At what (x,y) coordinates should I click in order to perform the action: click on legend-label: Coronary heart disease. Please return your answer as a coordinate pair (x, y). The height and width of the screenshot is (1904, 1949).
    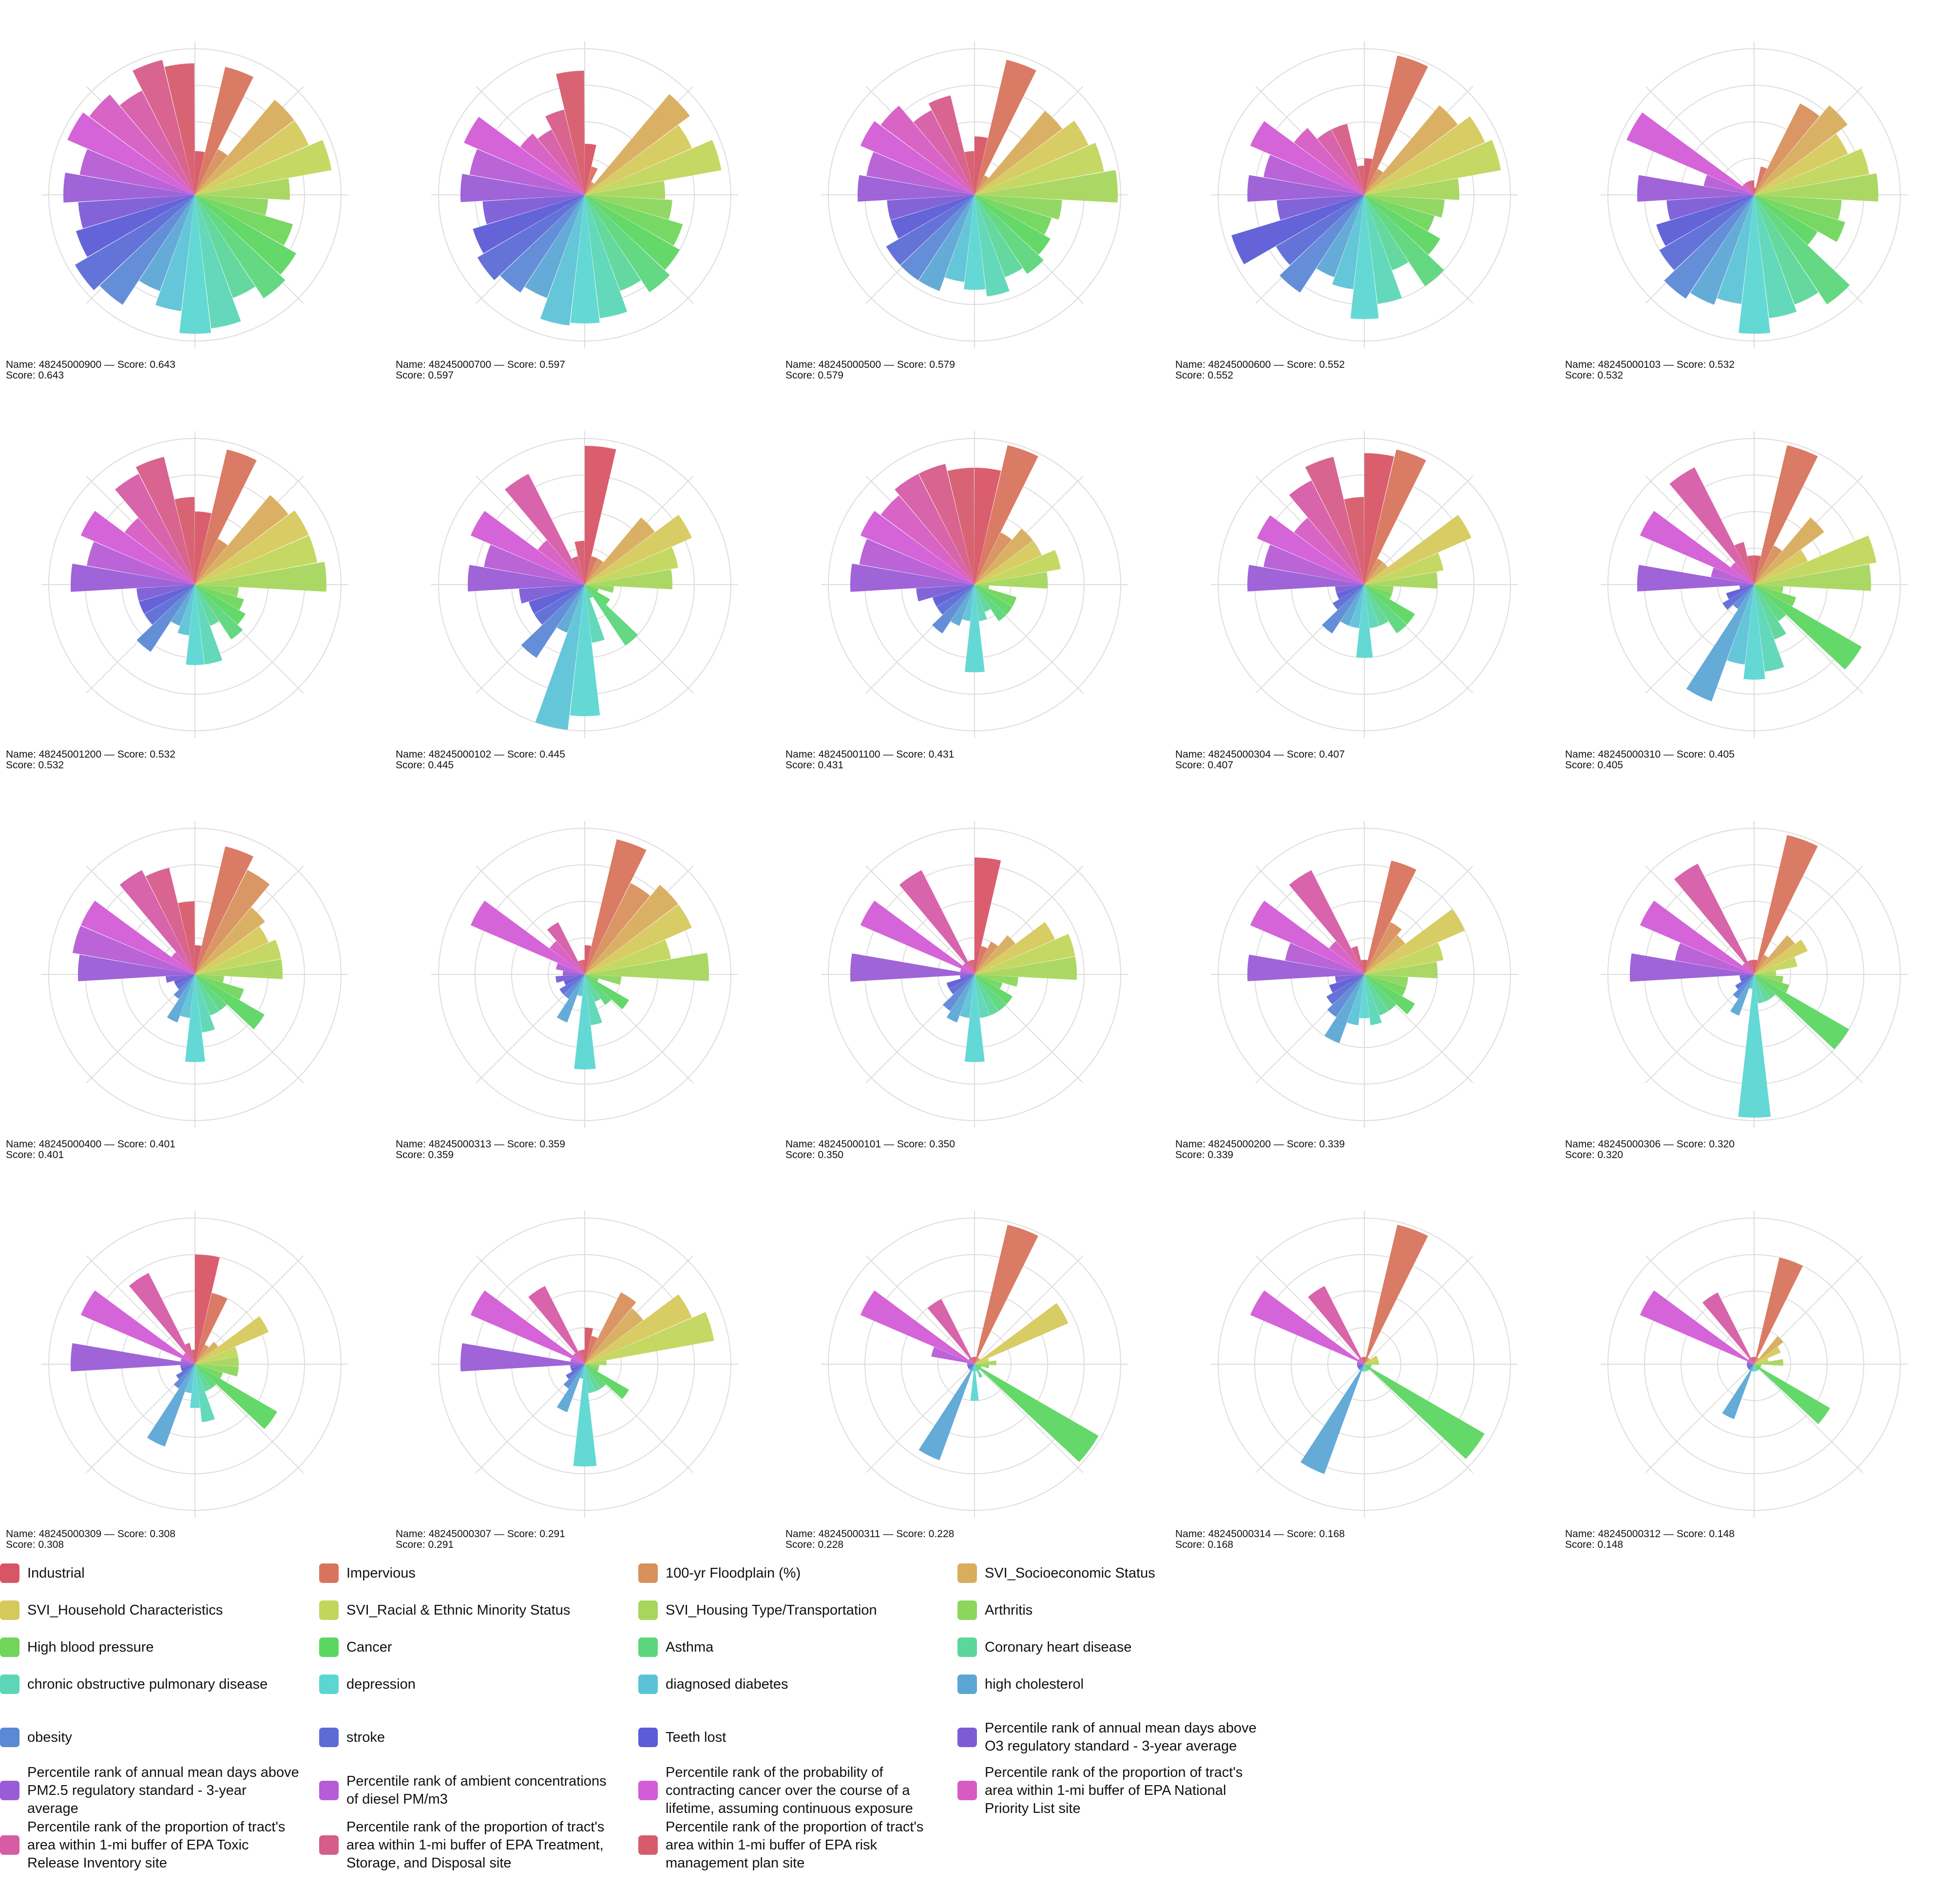
    Looking at the image, I should click on (1058, 1647).